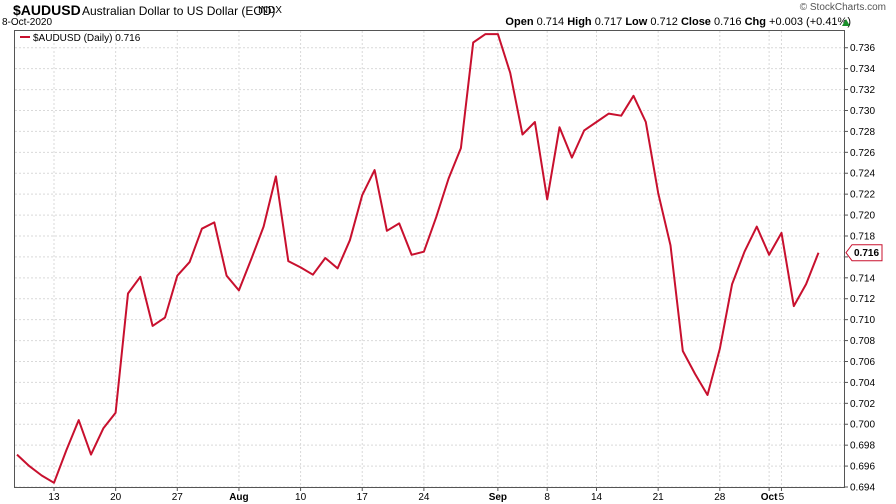 Image resolution: width=896 pixels, height=504 pixels. I want to click on up-arrow-icon, so click(846, 22).